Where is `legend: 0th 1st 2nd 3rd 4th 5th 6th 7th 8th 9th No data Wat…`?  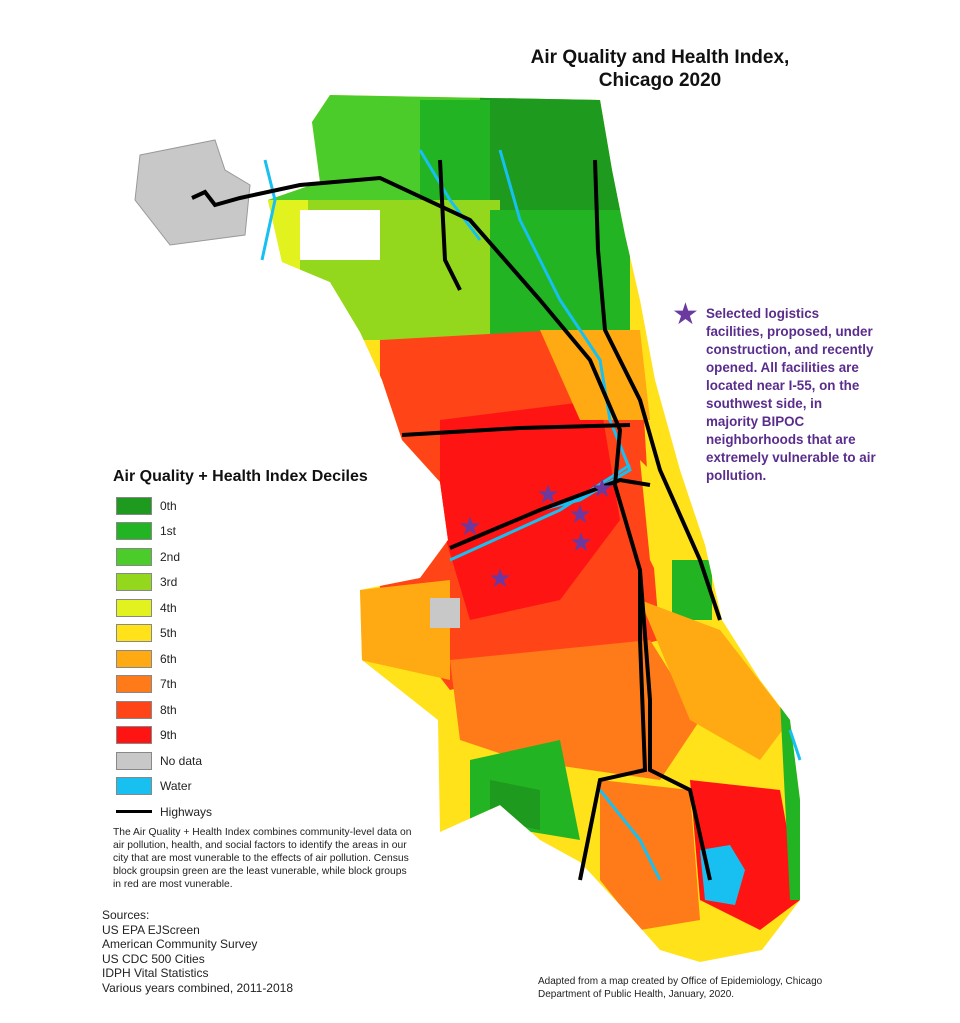
legend: 0th 1st 2nd 3rd 4th 5th 6th 7th 8th 9th No data Wat… is located at coordinates (164, 659).